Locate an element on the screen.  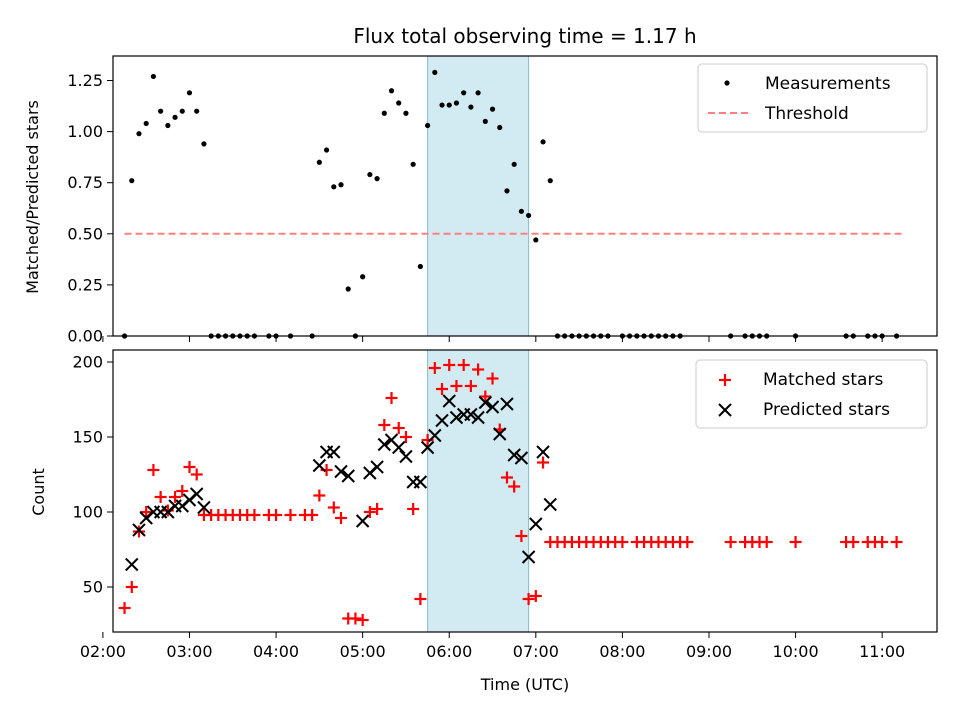
bottom-y-tick-label: 100 is located at coordinates (87, 512).